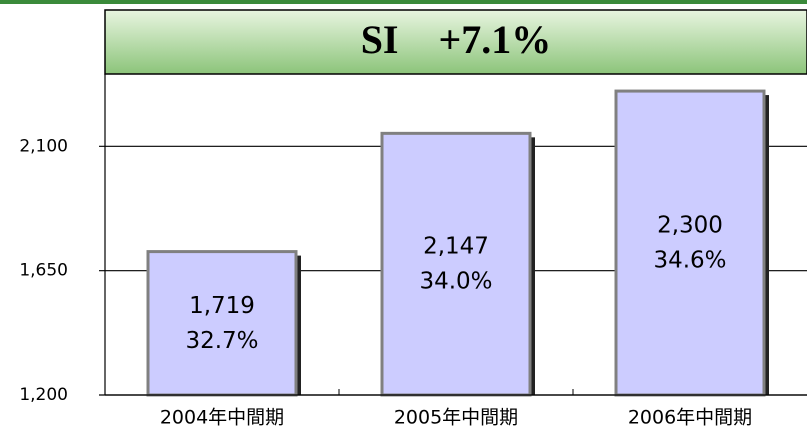  I want to click on share-label: 32.7%, so click(221, 341).